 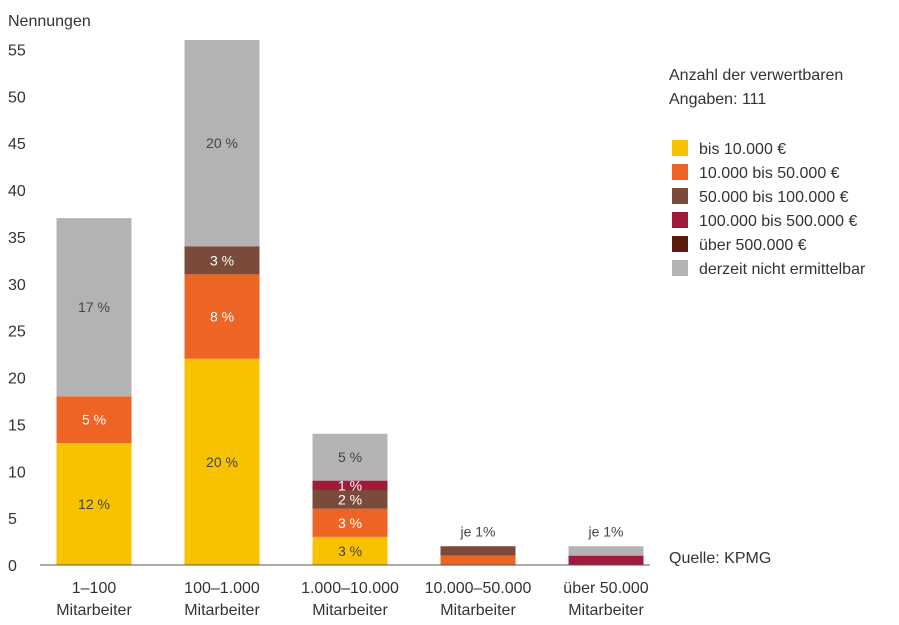 I want to click on bar-stack: 20 % 8 % 3 % 20 %, so click(x=222, y=302).